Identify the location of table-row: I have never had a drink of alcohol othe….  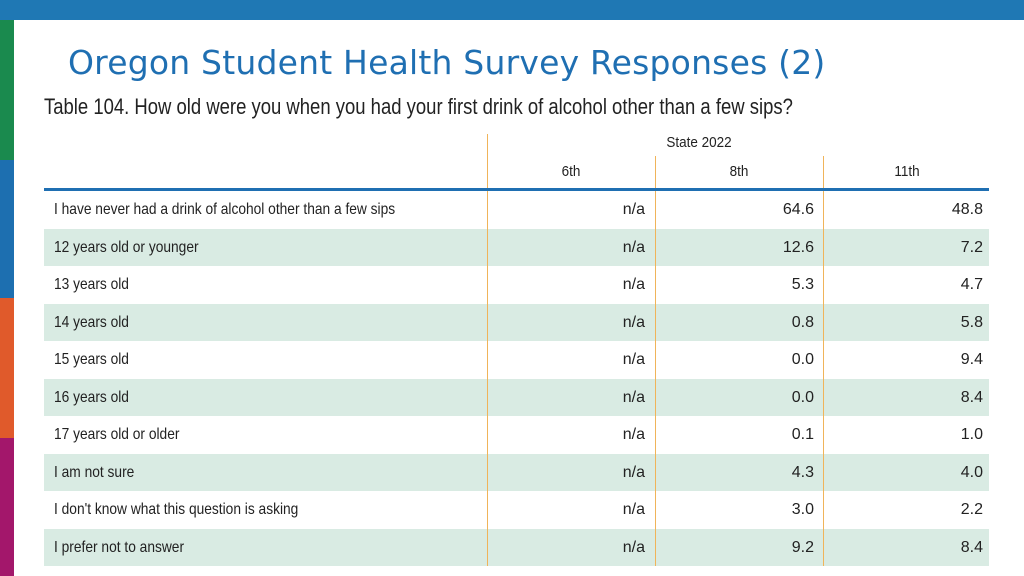
(516, 210).